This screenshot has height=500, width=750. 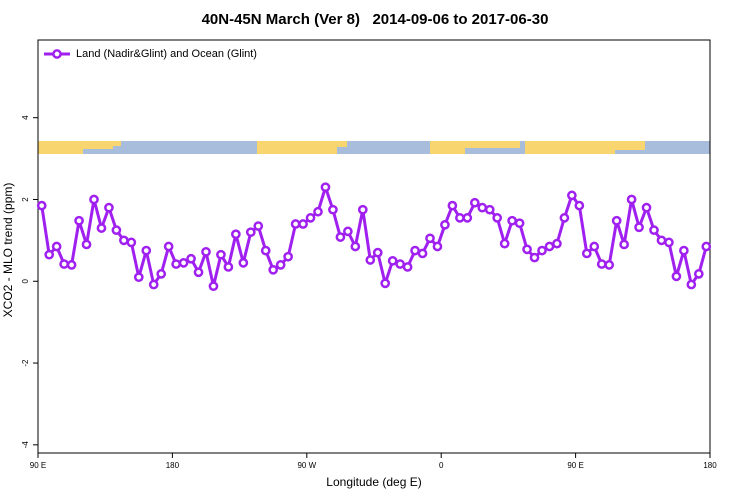 What do you see at coordinates (166, 54) in the screenshot?
I see `legend-label: Land (Nadir&Glint) and Ocean (Glint)` at bounding box center [166, 54].